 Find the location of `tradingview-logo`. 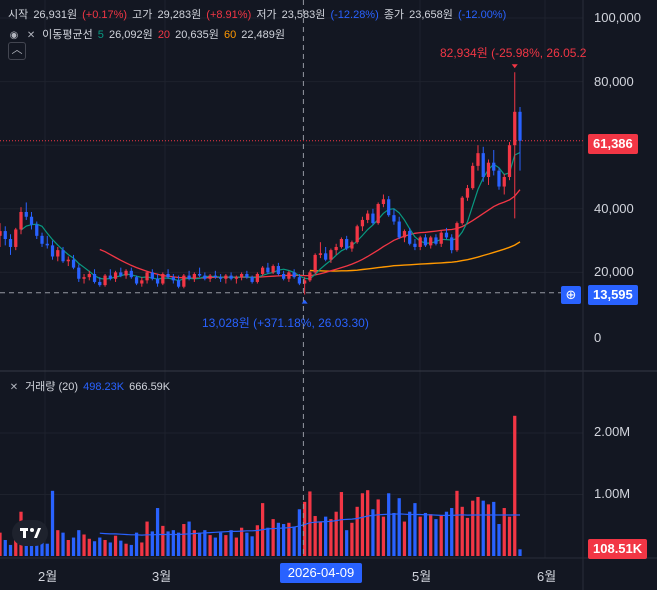

tradingview-logo is located at coordinates (30, 533).